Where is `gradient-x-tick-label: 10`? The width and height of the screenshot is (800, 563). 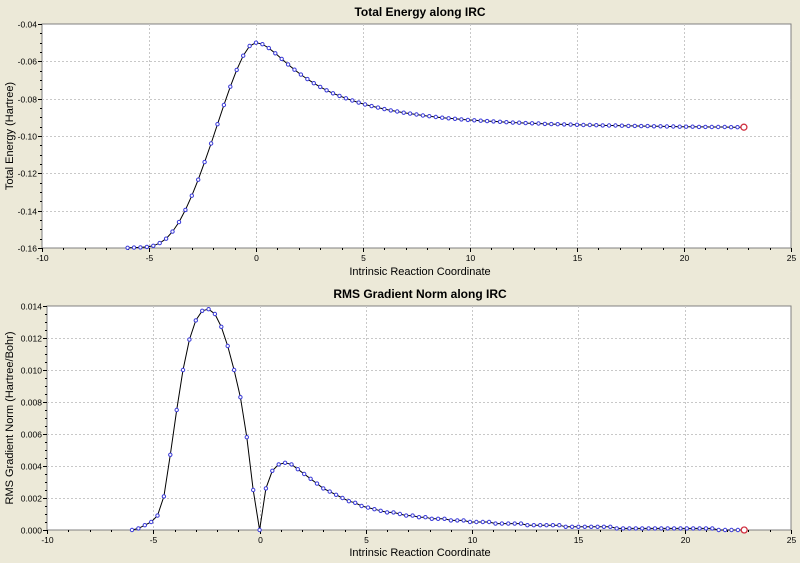 gradient-x-tick-label: 10 is located at coordinates (473, 540).